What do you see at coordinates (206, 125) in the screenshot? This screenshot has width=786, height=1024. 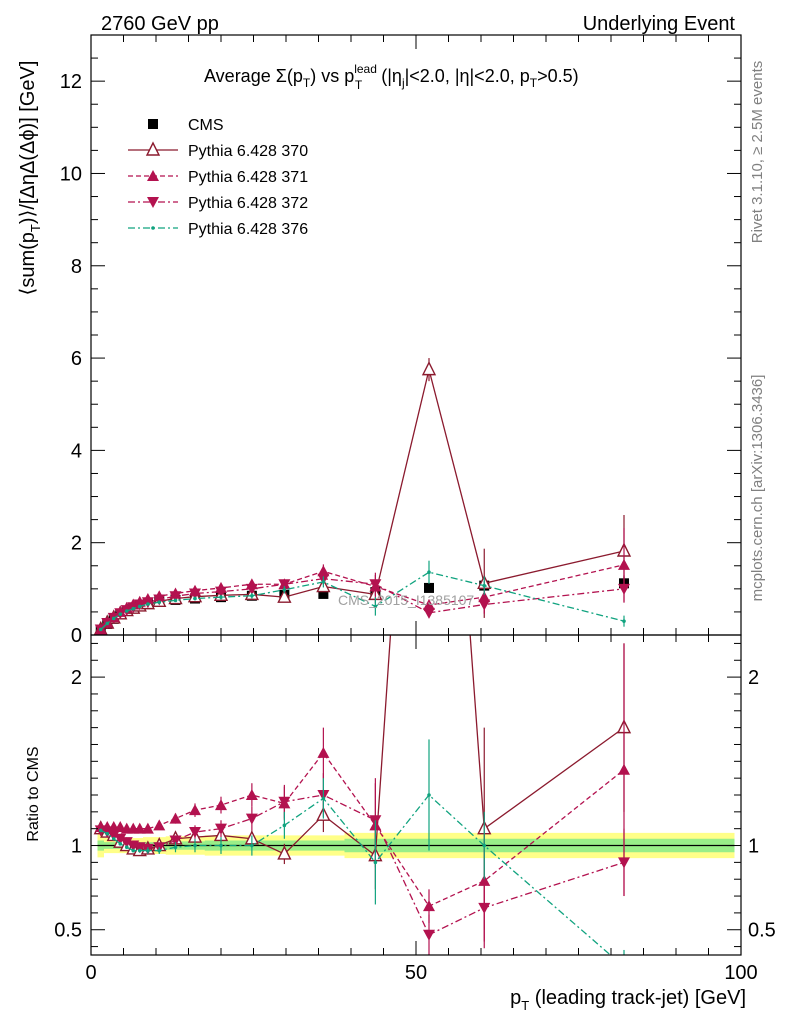 I see `legend-label: CMS` at bounding box center [206, 125].